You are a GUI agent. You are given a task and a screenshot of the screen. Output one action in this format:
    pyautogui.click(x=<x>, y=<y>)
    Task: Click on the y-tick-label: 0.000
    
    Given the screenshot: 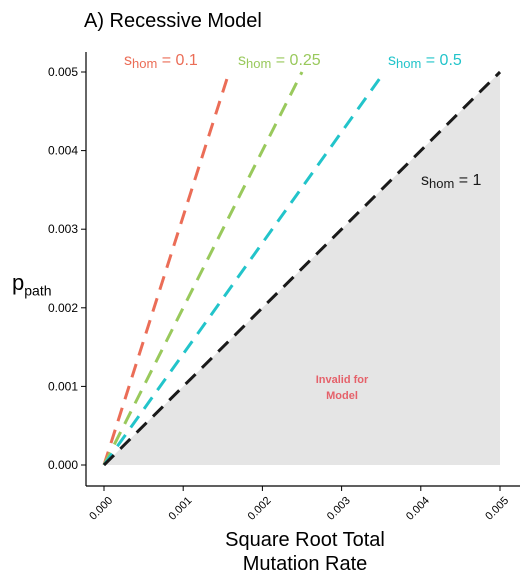 What is the action you would take?
    pyautogui.click(x=63, y=465)
    